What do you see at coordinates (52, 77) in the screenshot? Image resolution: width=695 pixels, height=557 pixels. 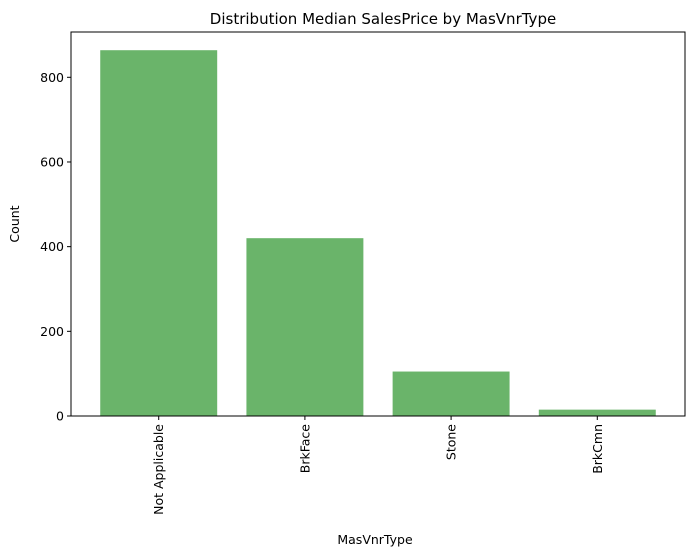 I see `y-tick-label: 800` at bounding box center [52, 77].